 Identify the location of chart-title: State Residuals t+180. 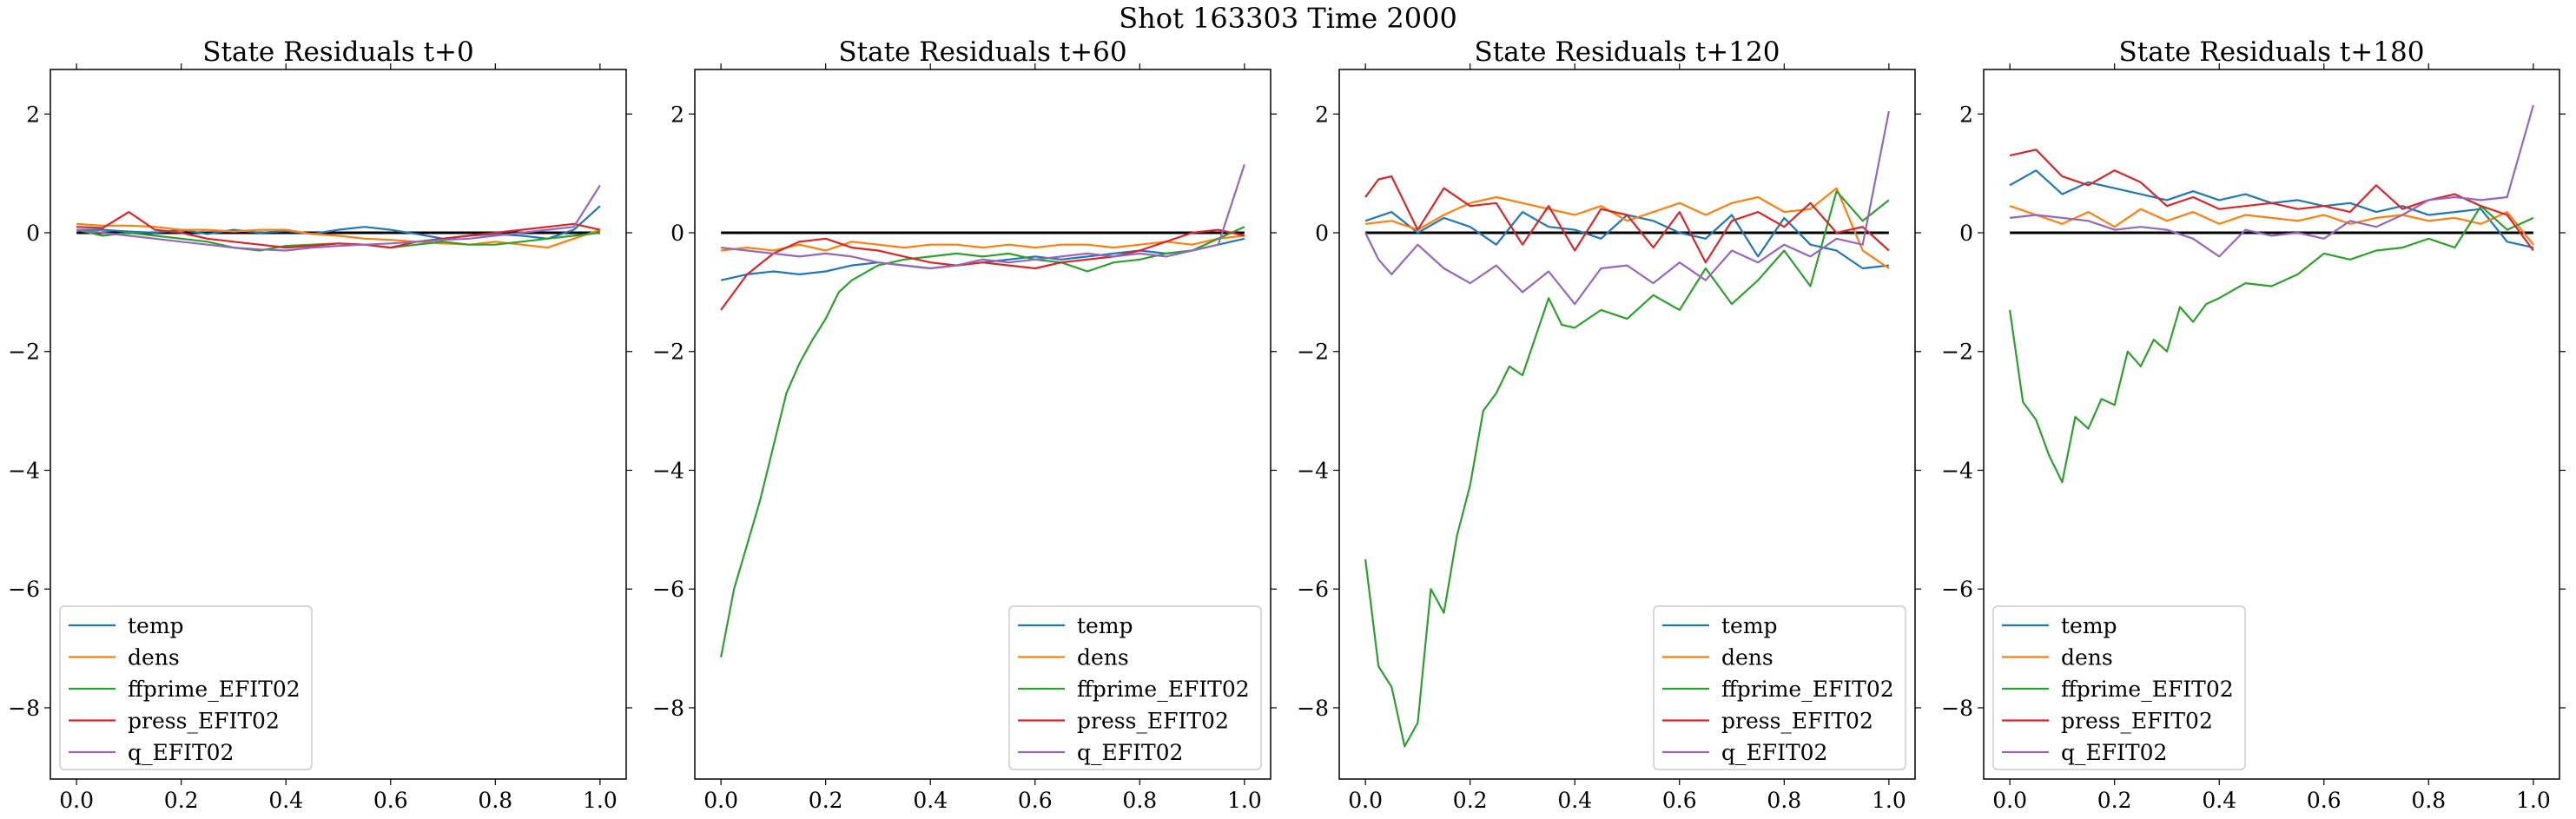
(2272, 52).